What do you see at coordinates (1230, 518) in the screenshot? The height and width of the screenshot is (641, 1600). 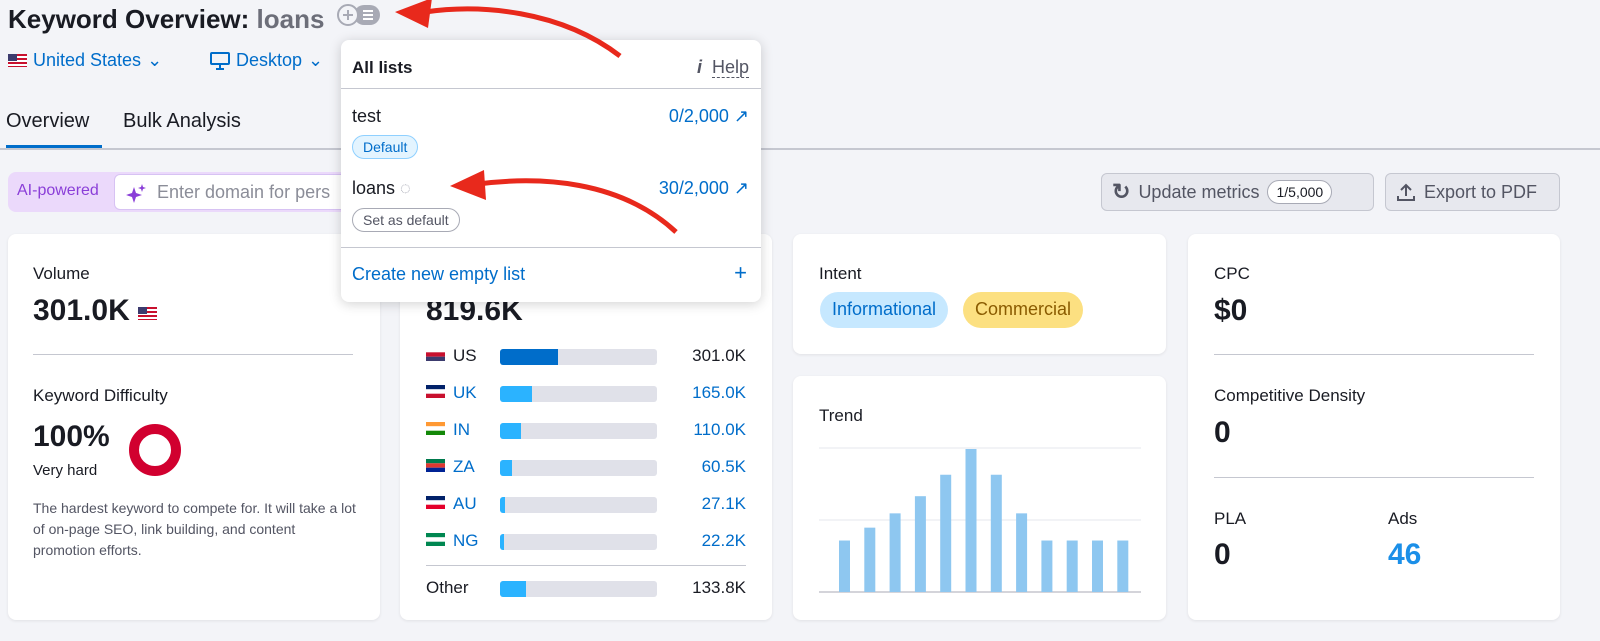 I see `pla-label: PLA` at bounding box center [1230, 518].